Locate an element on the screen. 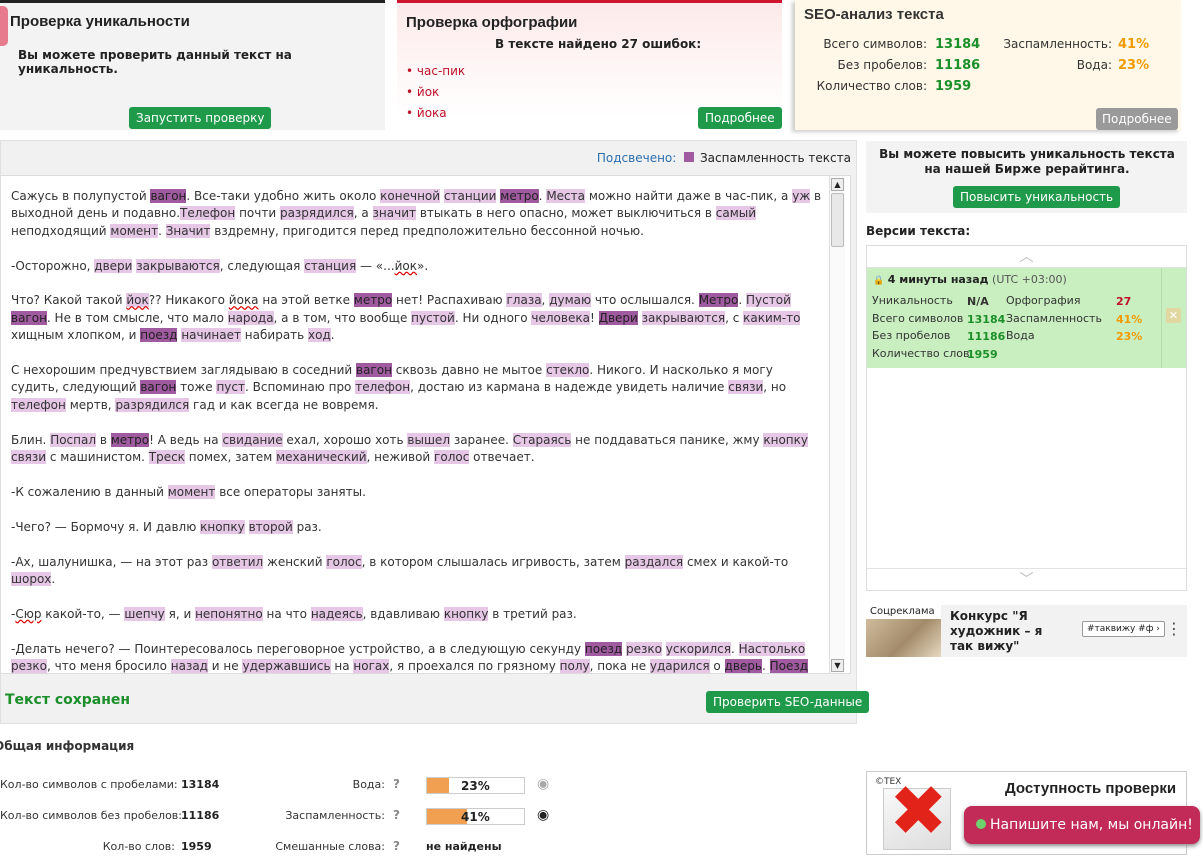 This screenshot has height=865, width=1203. version-label: Заспамленность is located at coordinates (1054, 318).